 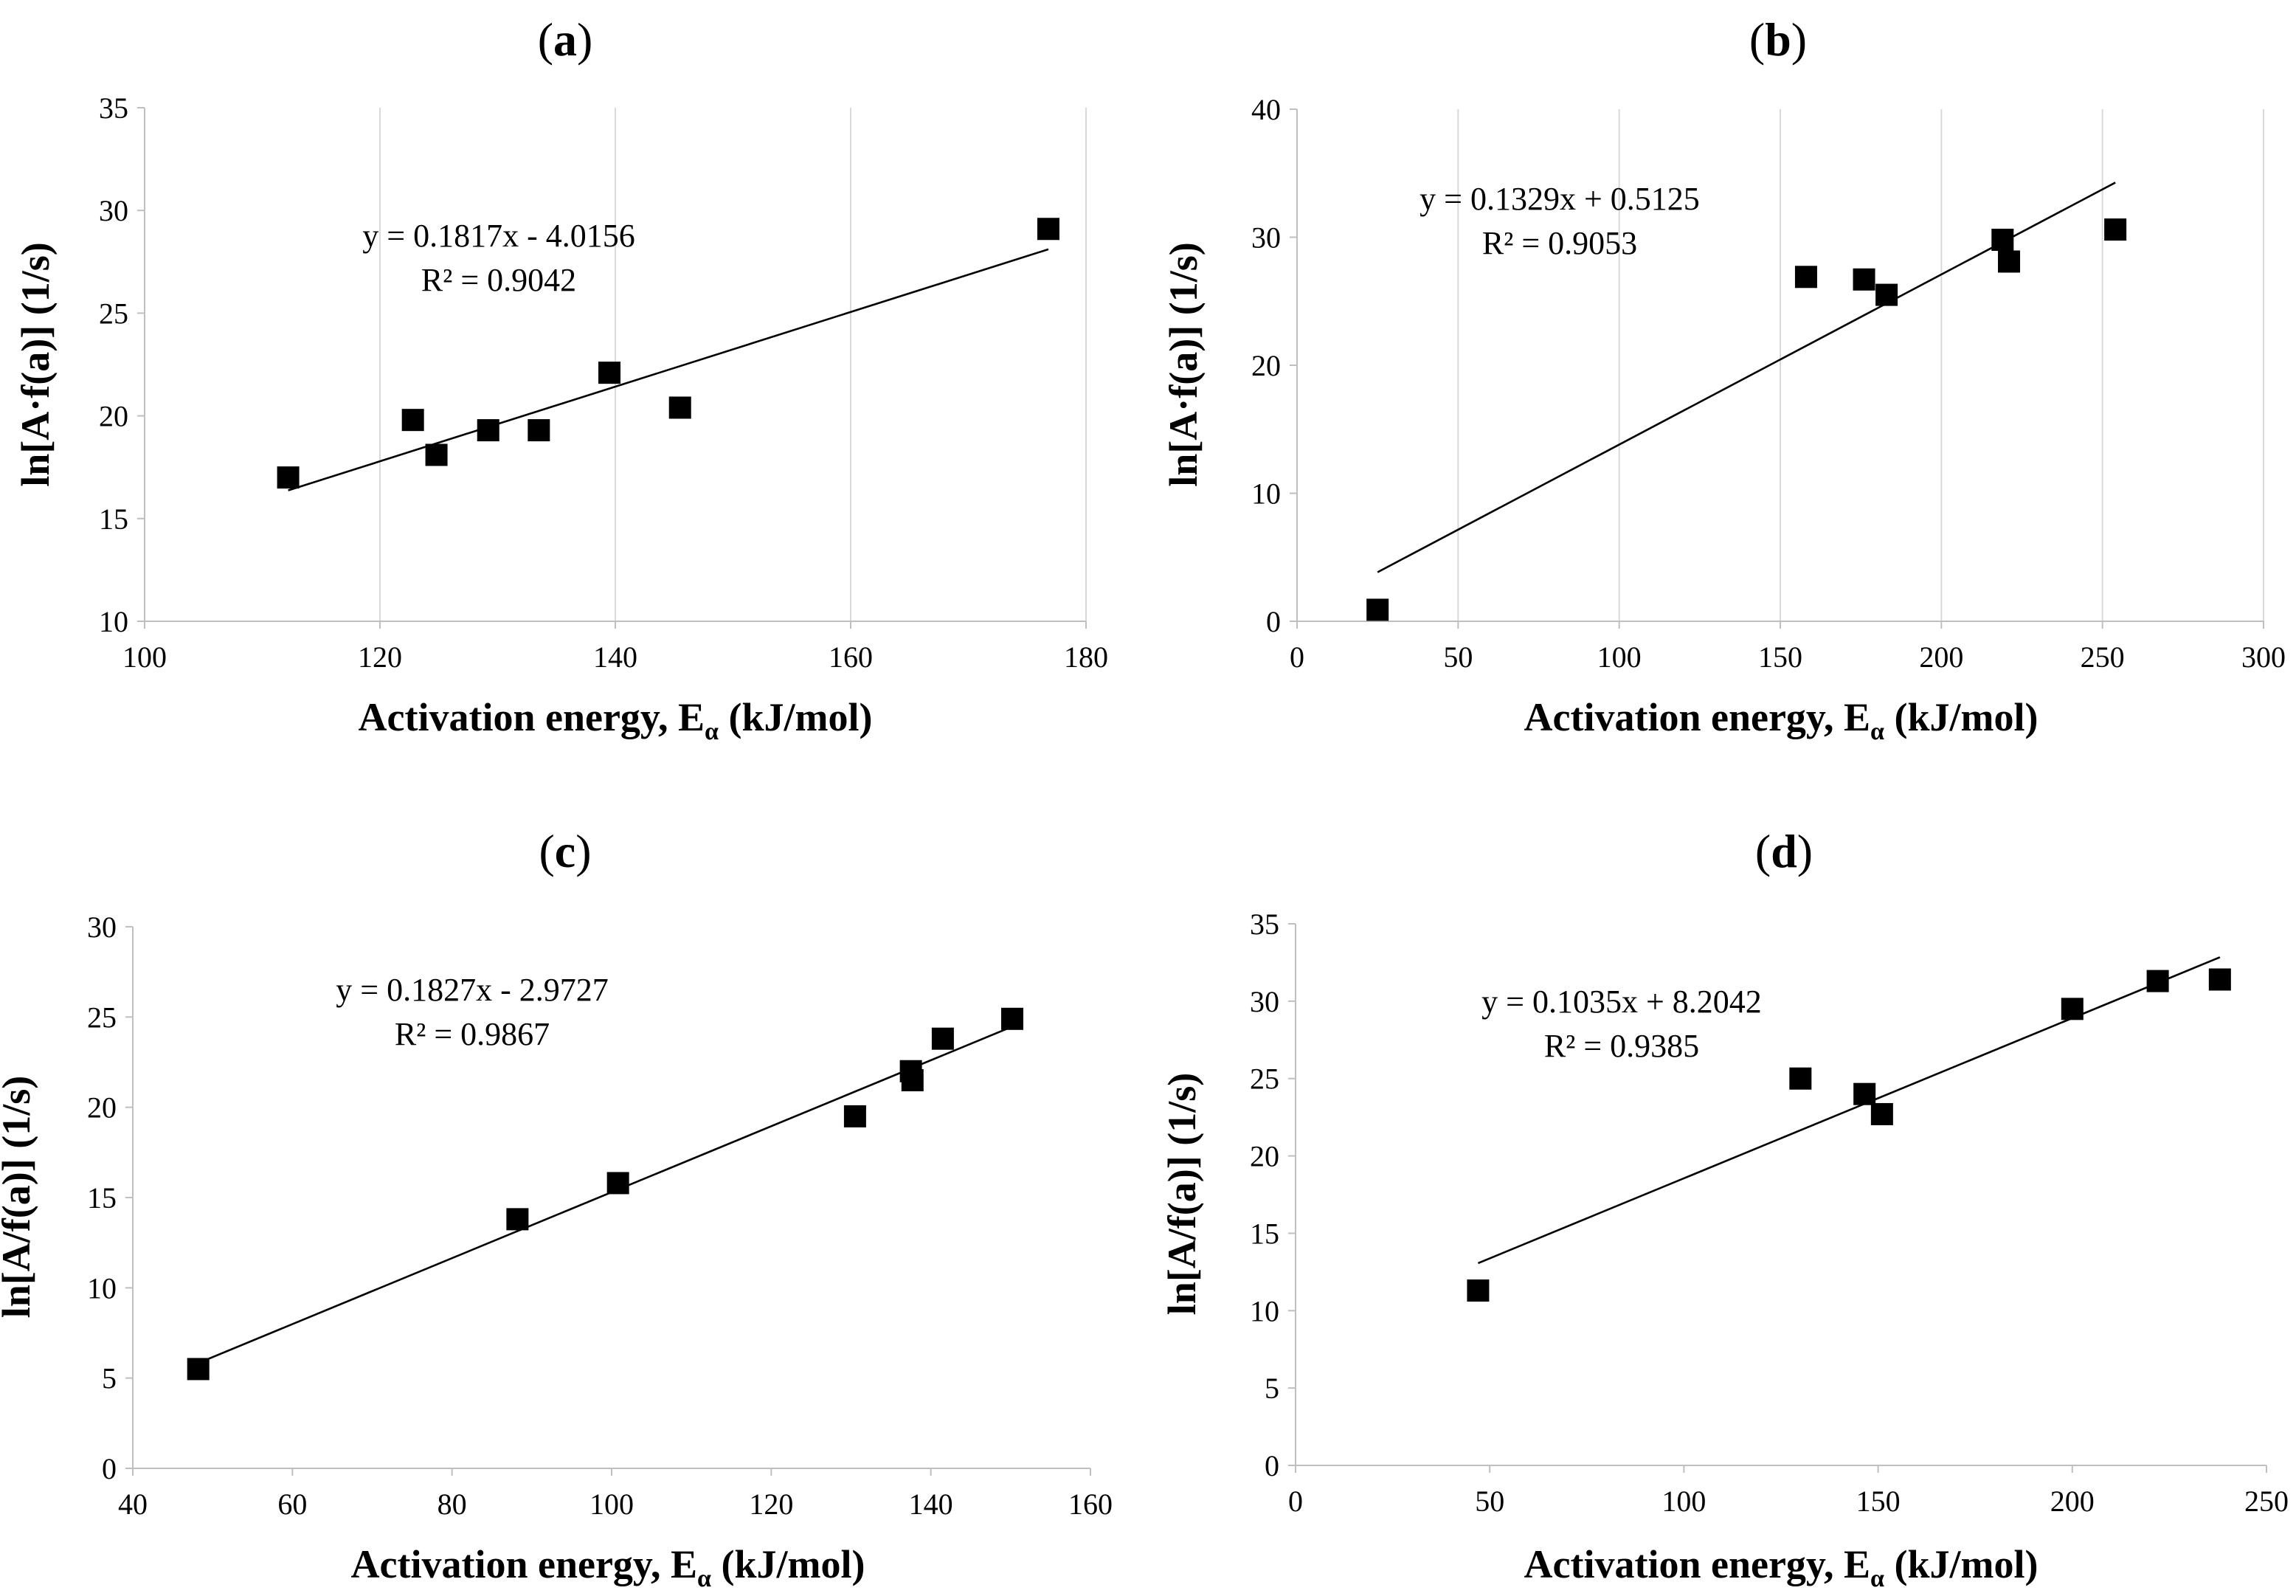 I want to click on trendline-equation: y = 0.1817x - 4.0156, so click(x=498, y=236).